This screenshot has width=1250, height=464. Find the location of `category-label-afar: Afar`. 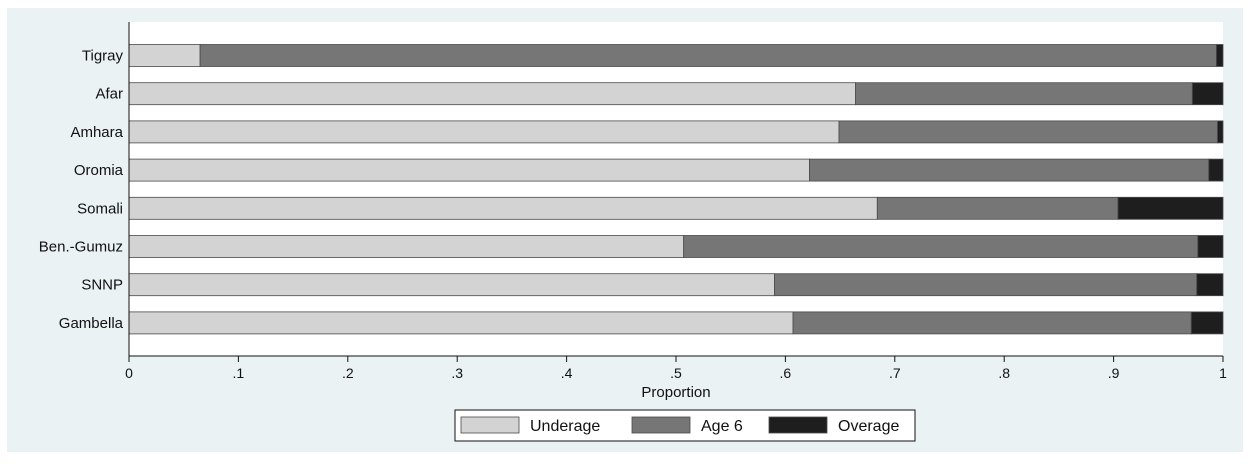

category-label-afar: Afar is located at coordinates (109, 94).